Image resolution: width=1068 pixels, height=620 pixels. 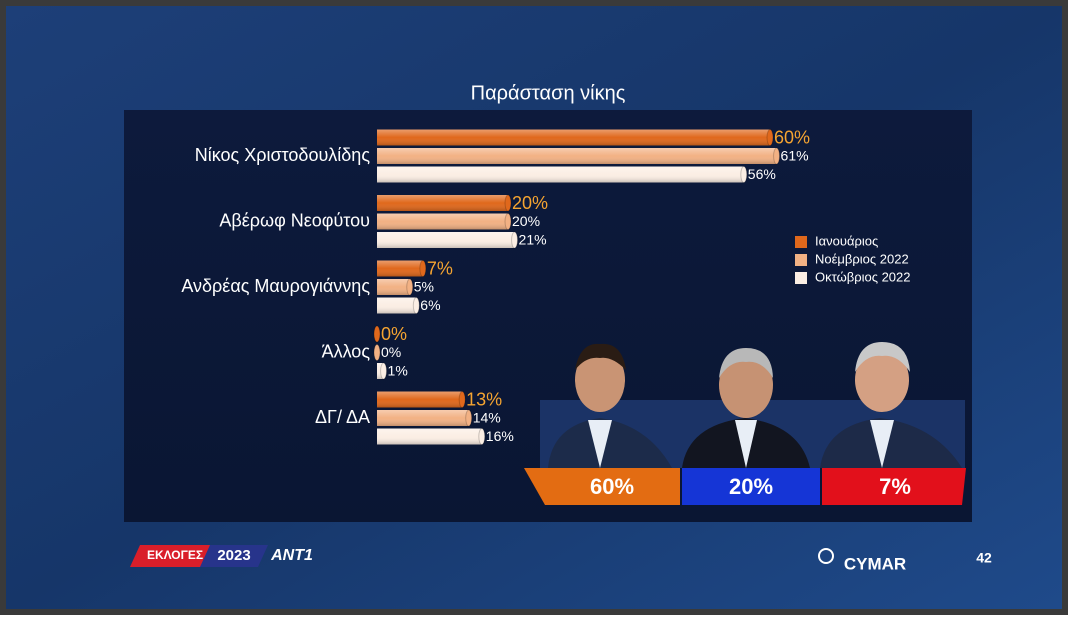 What do you see at coordinates (826, 556) in the screenshot?
I see `source-logo-icon` at bounding box center [826, 556].